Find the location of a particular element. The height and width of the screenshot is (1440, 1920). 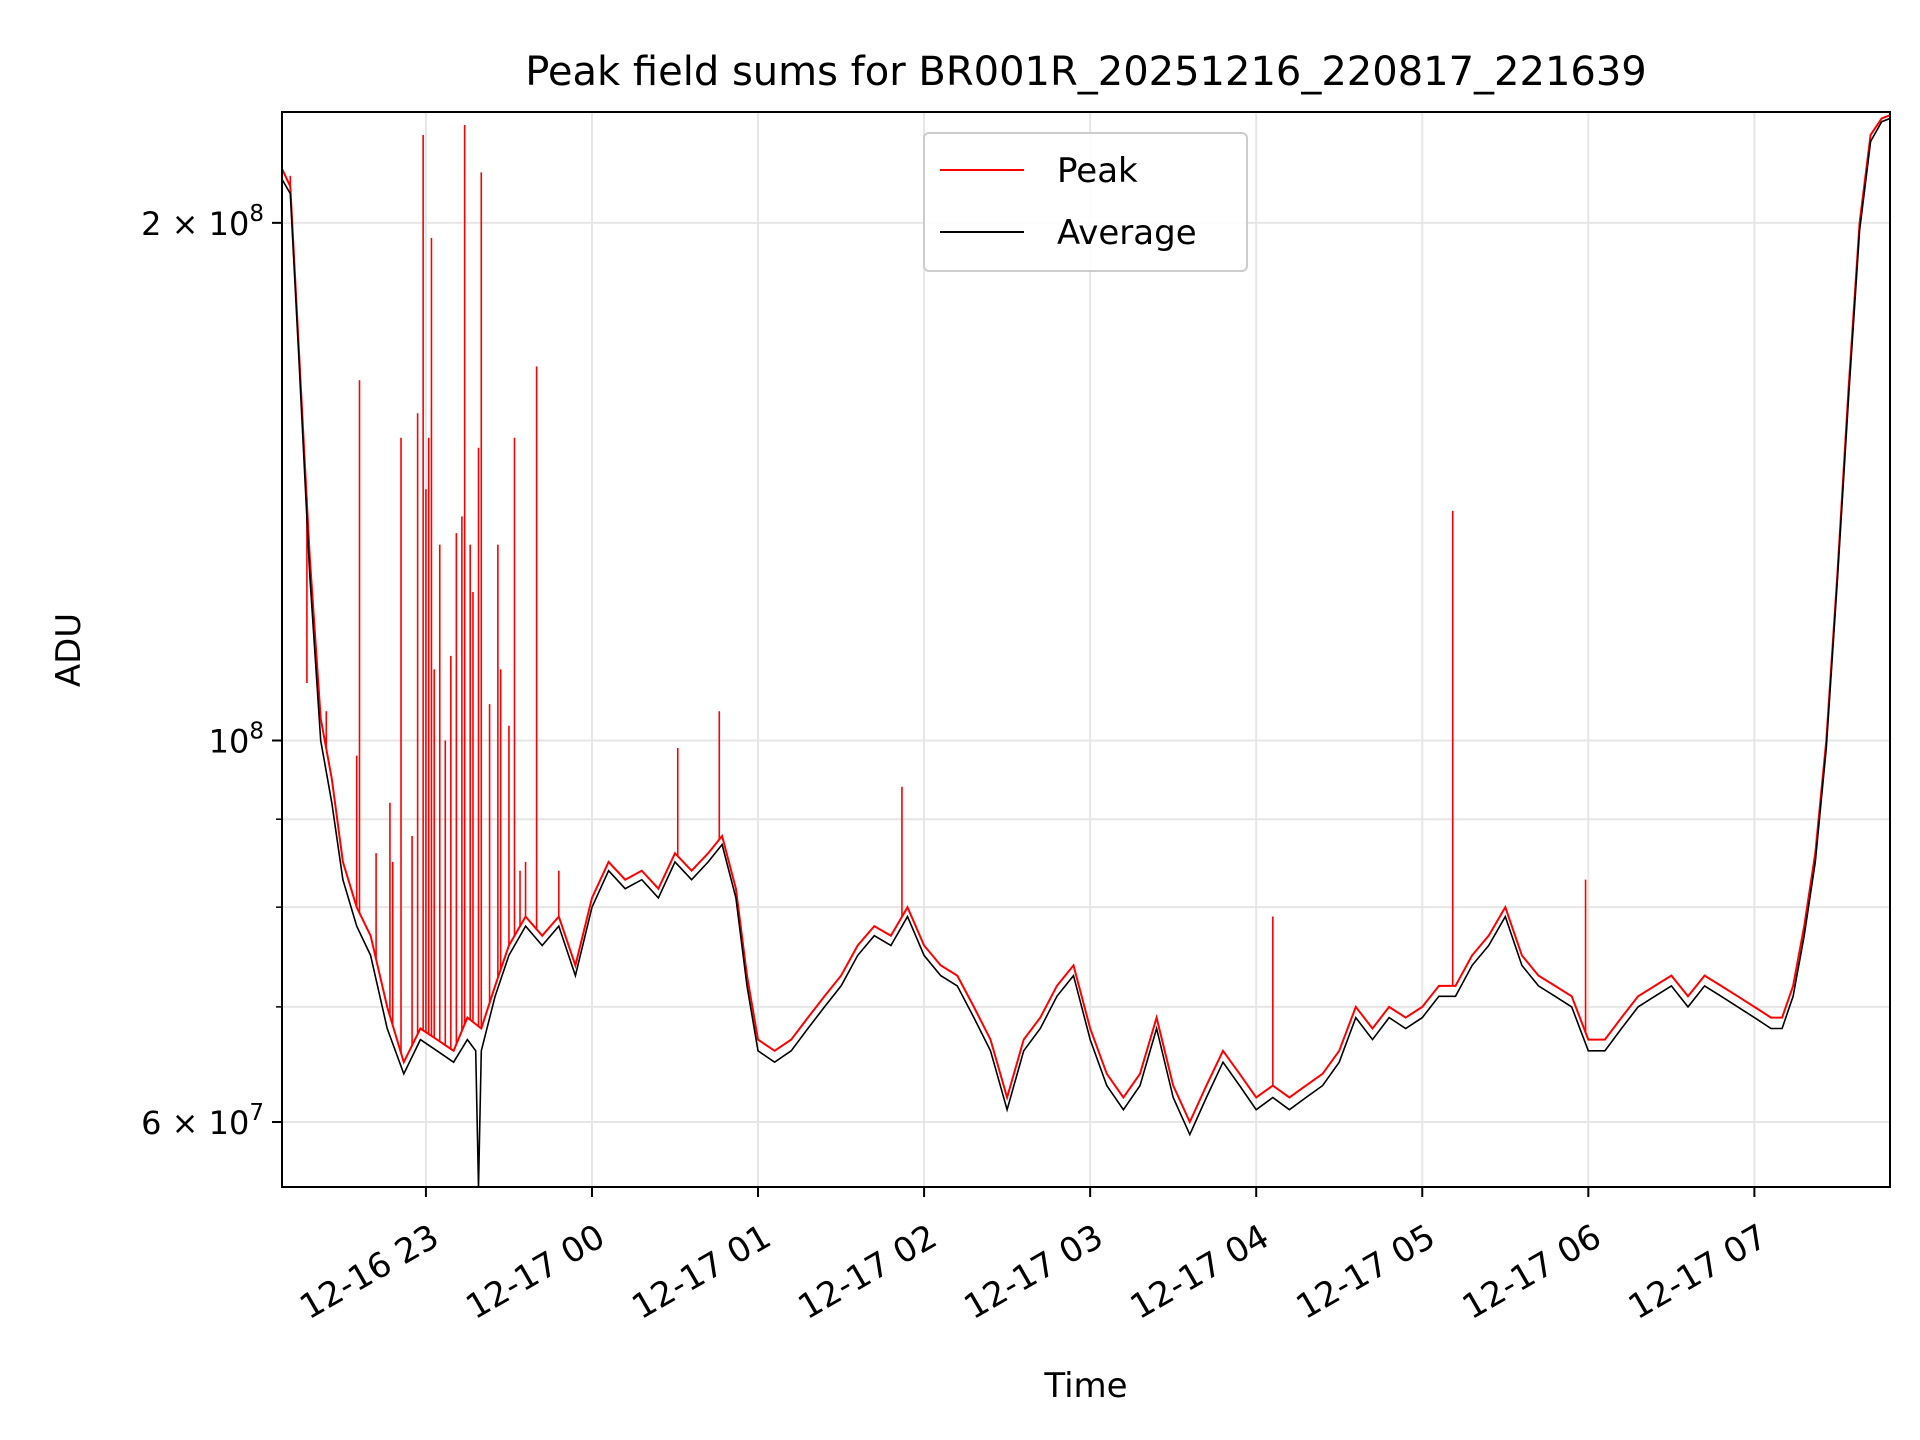

x-tick-label: 12-17 00 is located at coordinates (535, 1272).